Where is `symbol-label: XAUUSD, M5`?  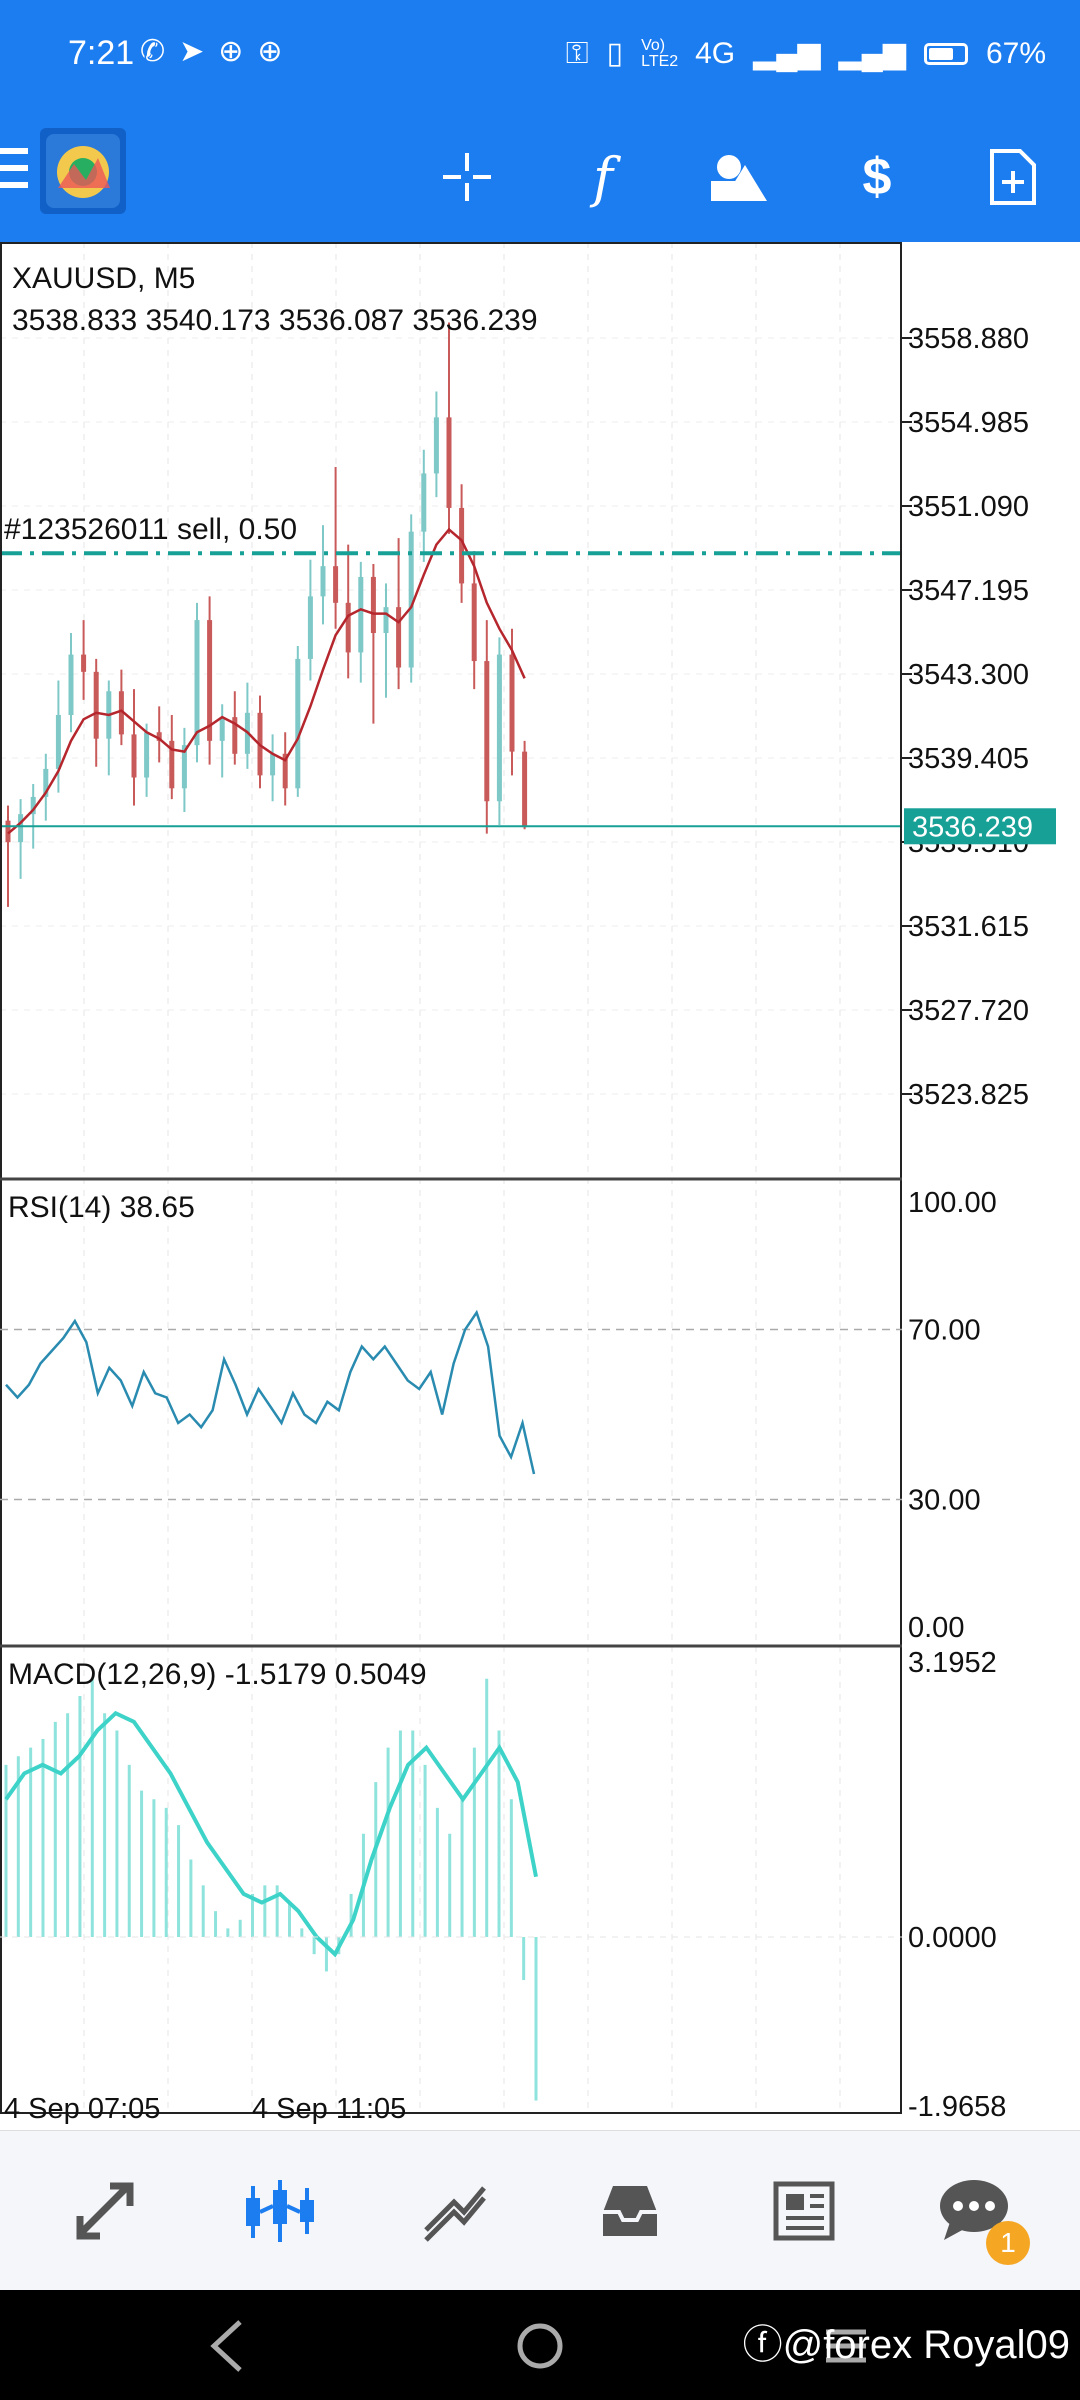 symbol-label: XAUUSD, M5 is located at coordinates (103, 278).